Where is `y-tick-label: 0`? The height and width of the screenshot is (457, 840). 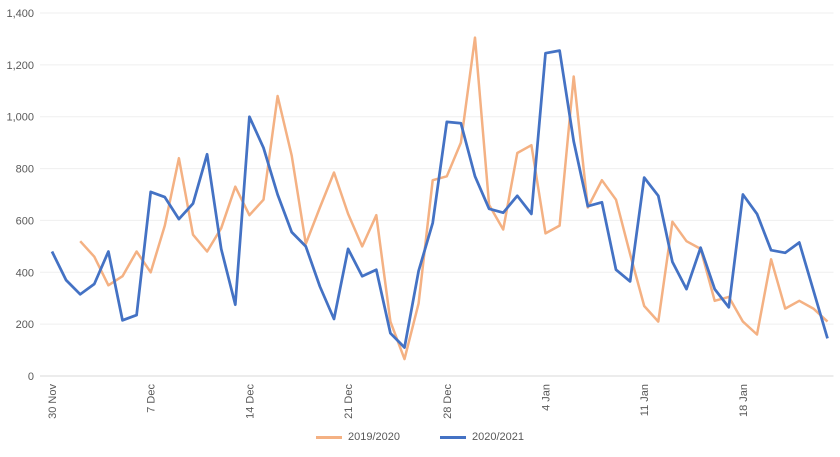 y-tick-label: 0 is located at coordinates (31, 377).